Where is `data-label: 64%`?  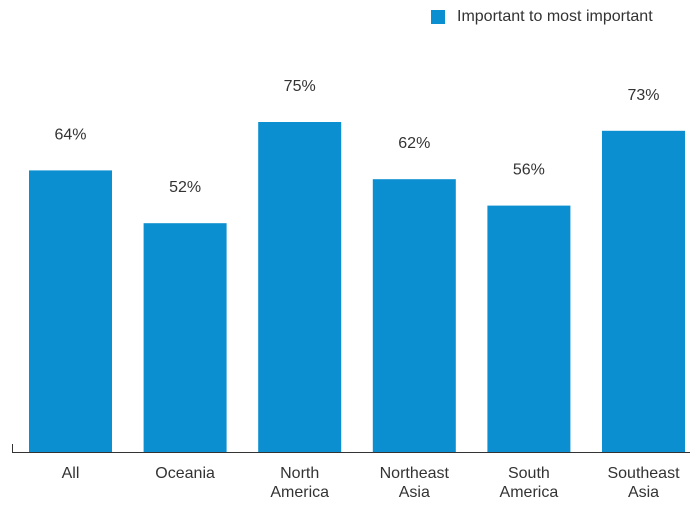 data-label: 64% is located at coordinates (70, 134).